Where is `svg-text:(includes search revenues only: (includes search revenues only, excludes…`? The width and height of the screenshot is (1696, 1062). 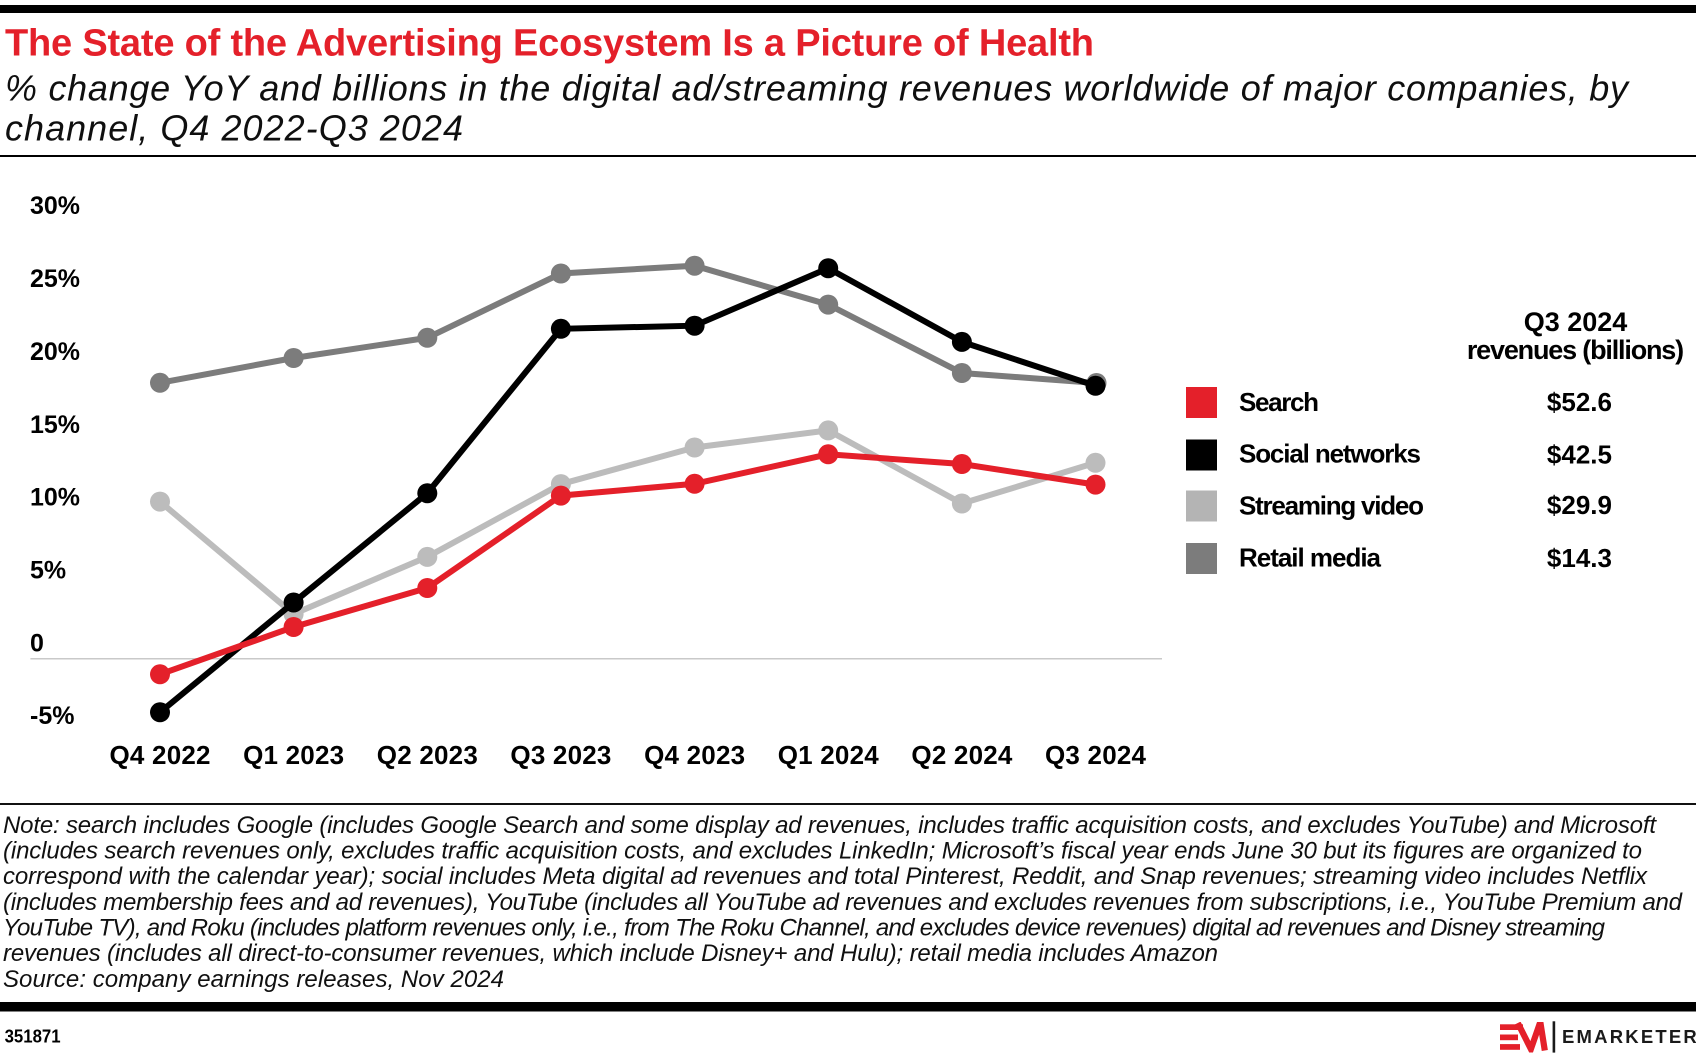
svg-text:(includes search revenues only: (includes search revenues only, excludes… is located at coordinates (822, 851).